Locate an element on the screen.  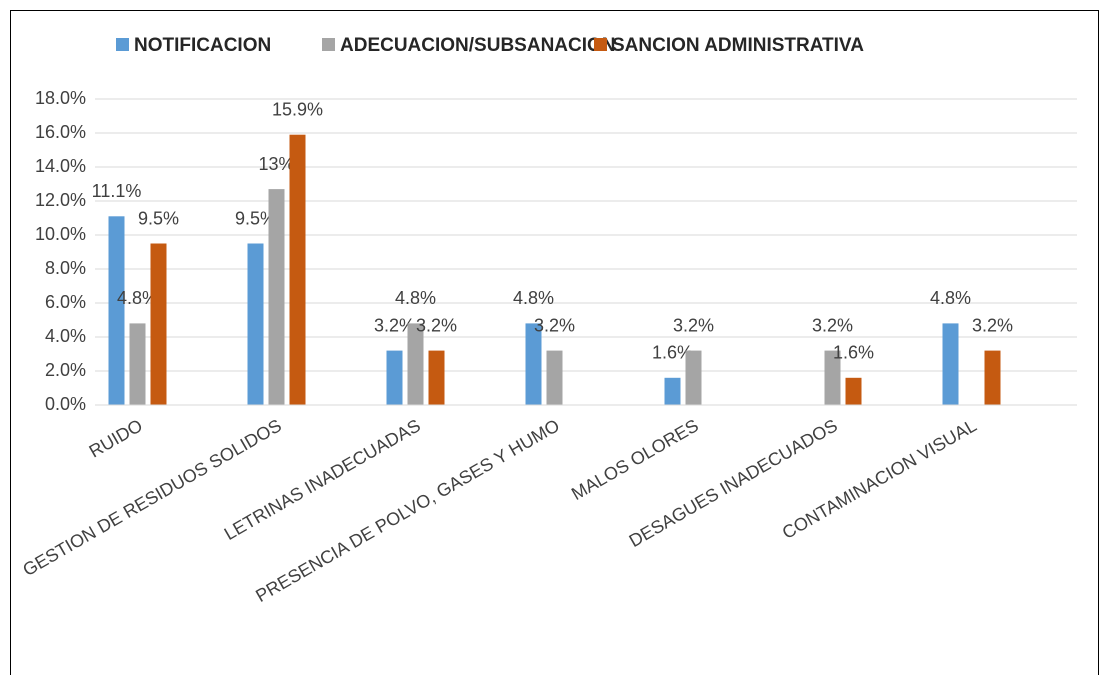
data-label: 13% is located at coordinates (276, 164).